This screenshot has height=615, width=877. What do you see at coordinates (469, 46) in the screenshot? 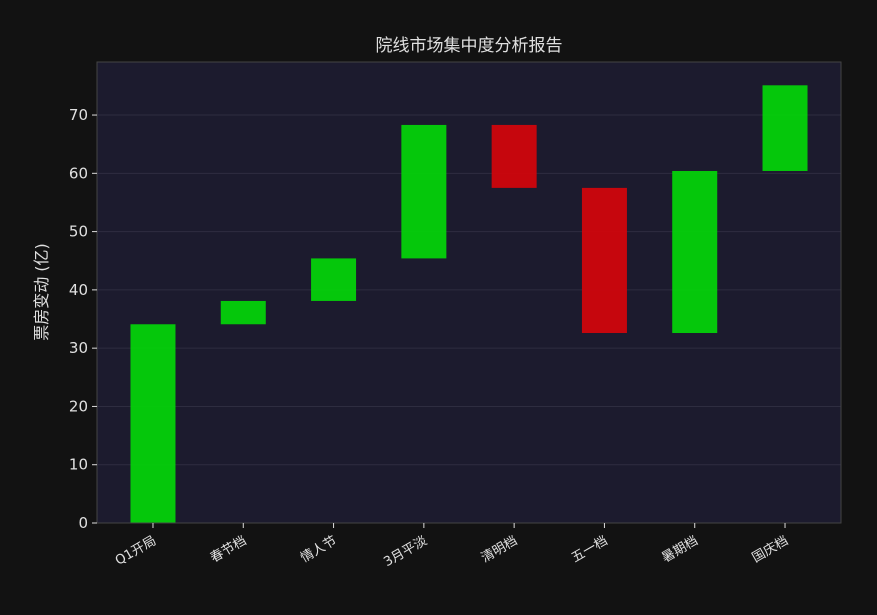
I see `chart-title: 院线市场集中度分析报告` at bounding box center [469, 46].